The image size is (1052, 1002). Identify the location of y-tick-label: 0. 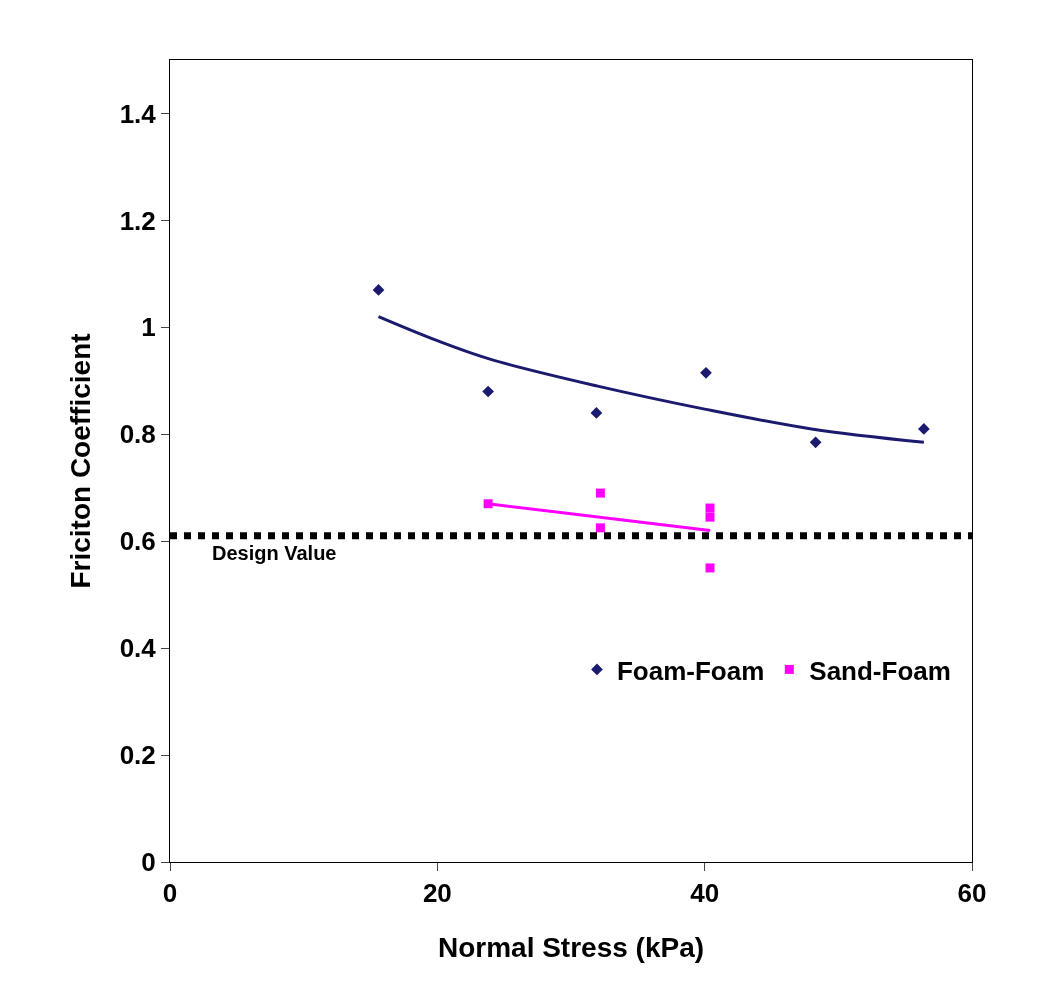
(148, 862).